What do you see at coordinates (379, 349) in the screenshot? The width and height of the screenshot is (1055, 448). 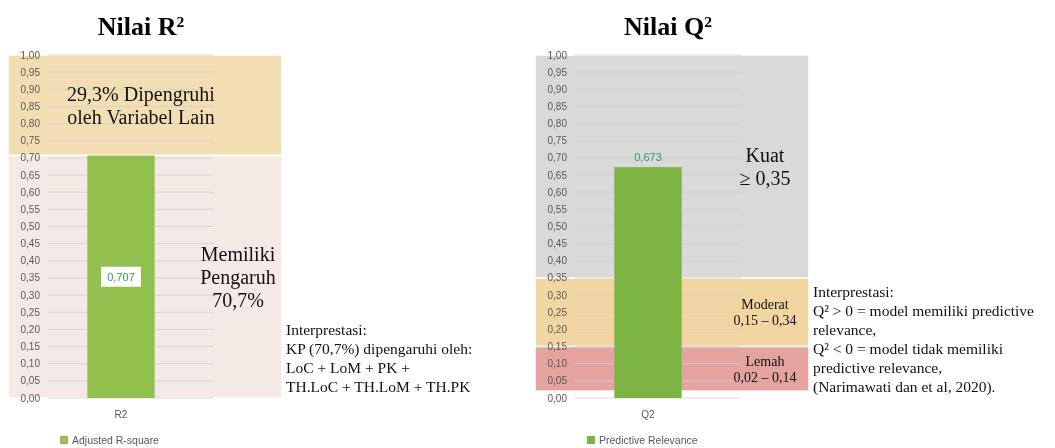 I see `text: KP (70,7%) dipengaruhi oleh:` at bounding box center [379, 349].